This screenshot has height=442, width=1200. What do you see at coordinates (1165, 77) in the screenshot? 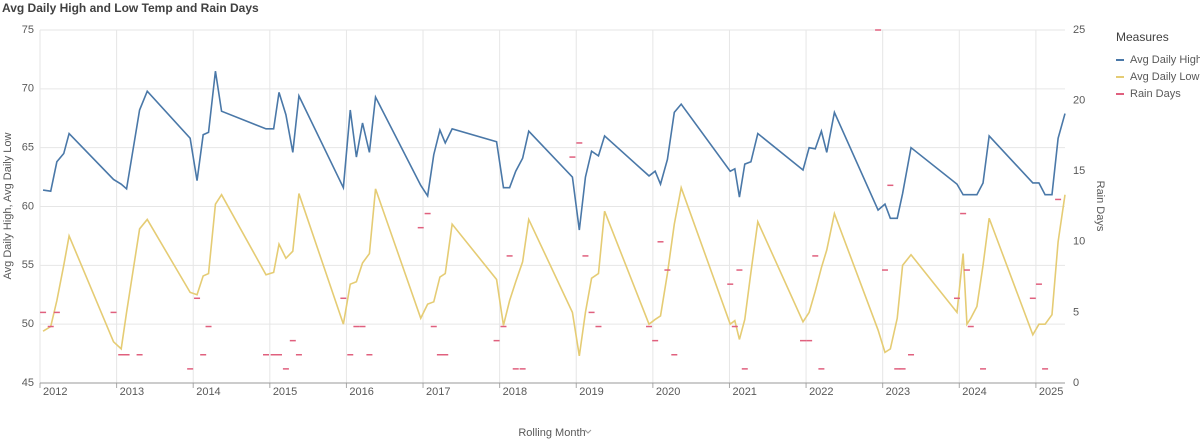
I see `legend-label: Avg Daily Low` at bounding box center [1165, 77].